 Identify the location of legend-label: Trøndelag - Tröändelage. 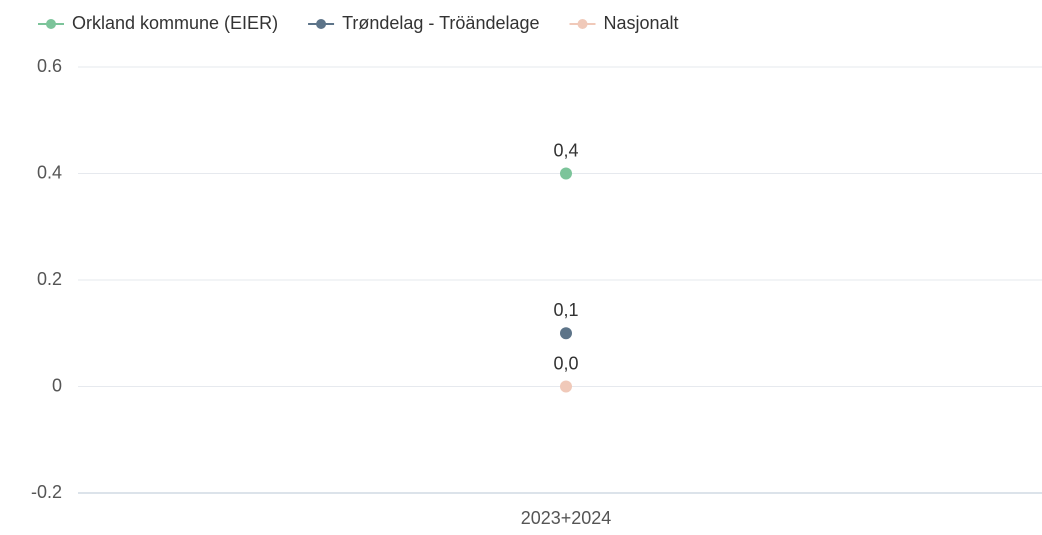
(440, 23).